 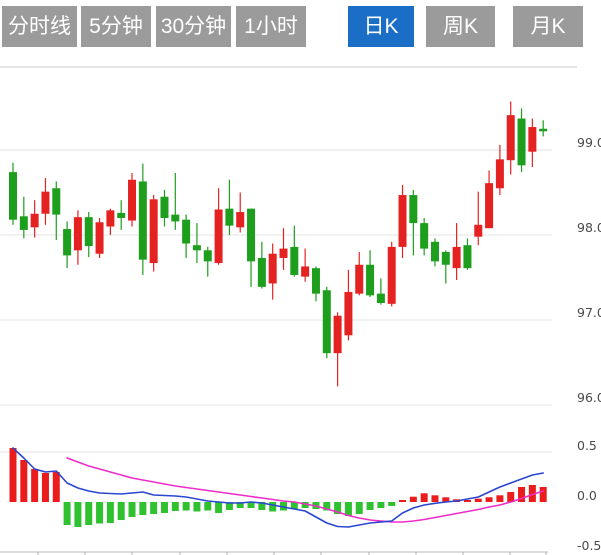 I want to click on dif-line, so click(x=278, y=487).